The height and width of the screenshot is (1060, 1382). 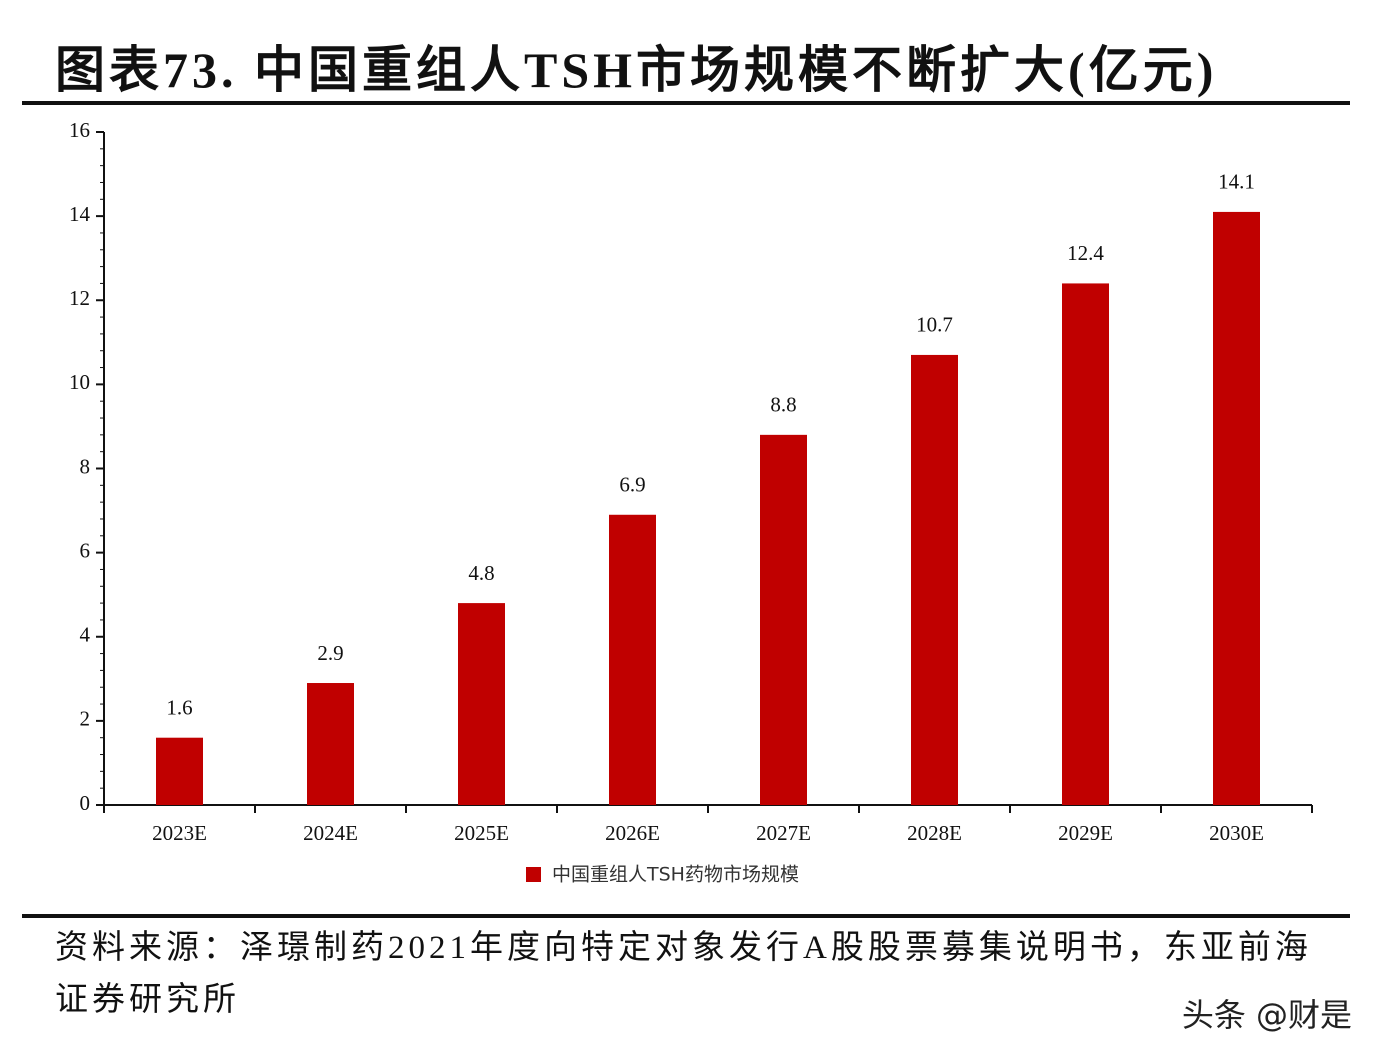 I want to click on y-tick-label: 0, so click(x=85, y=803).